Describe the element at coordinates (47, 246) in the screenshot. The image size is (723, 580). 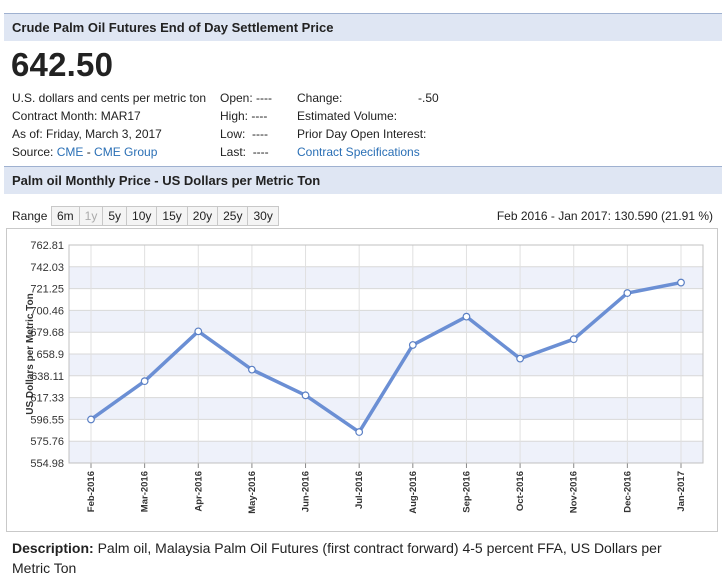
I see `y-tick-label: 762.81` at that location.